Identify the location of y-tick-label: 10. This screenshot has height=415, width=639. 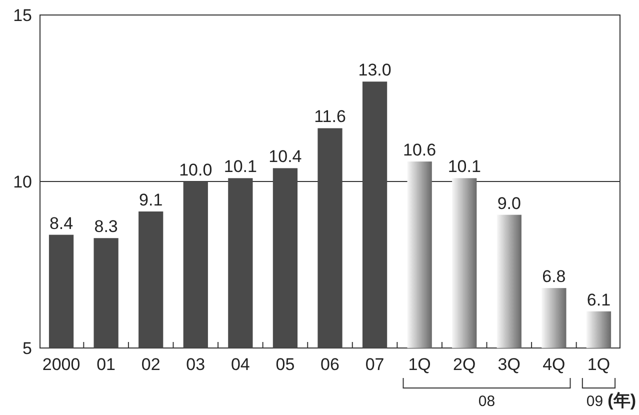
(22, 182).